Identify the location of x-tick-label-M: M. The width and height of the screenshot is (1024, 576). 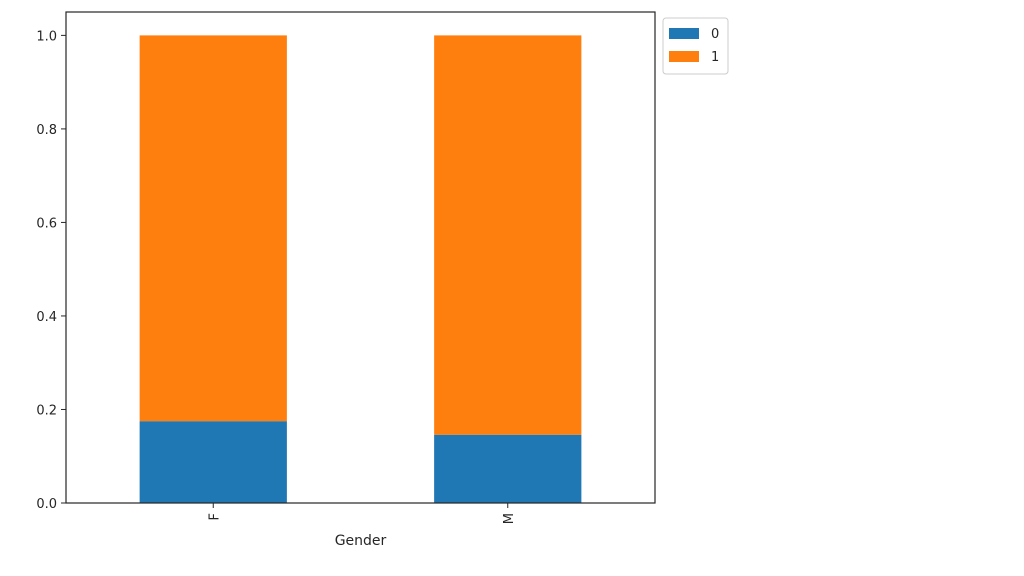
(509, 518).